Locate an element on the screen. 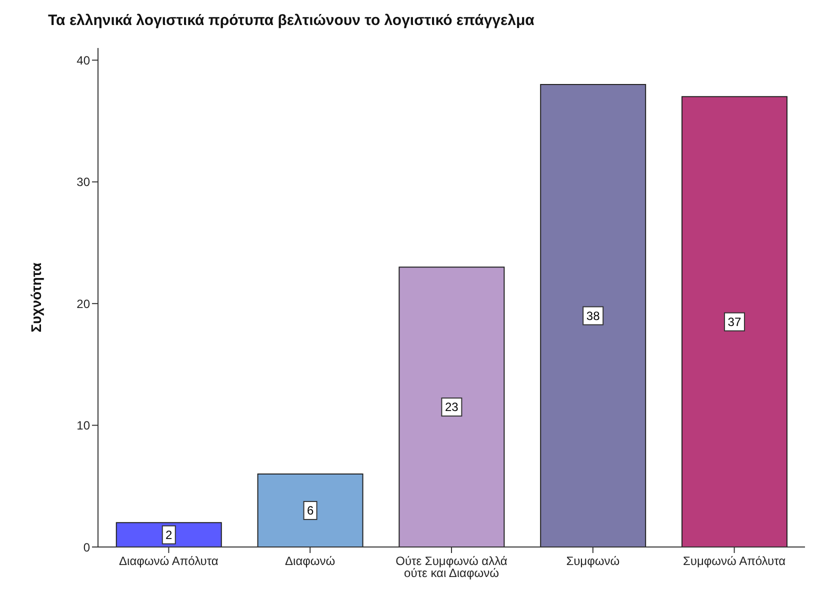 Image resolution: width=823 pixels, height=605 pixels. data-label: 38 is located at coordinates (593, 315).